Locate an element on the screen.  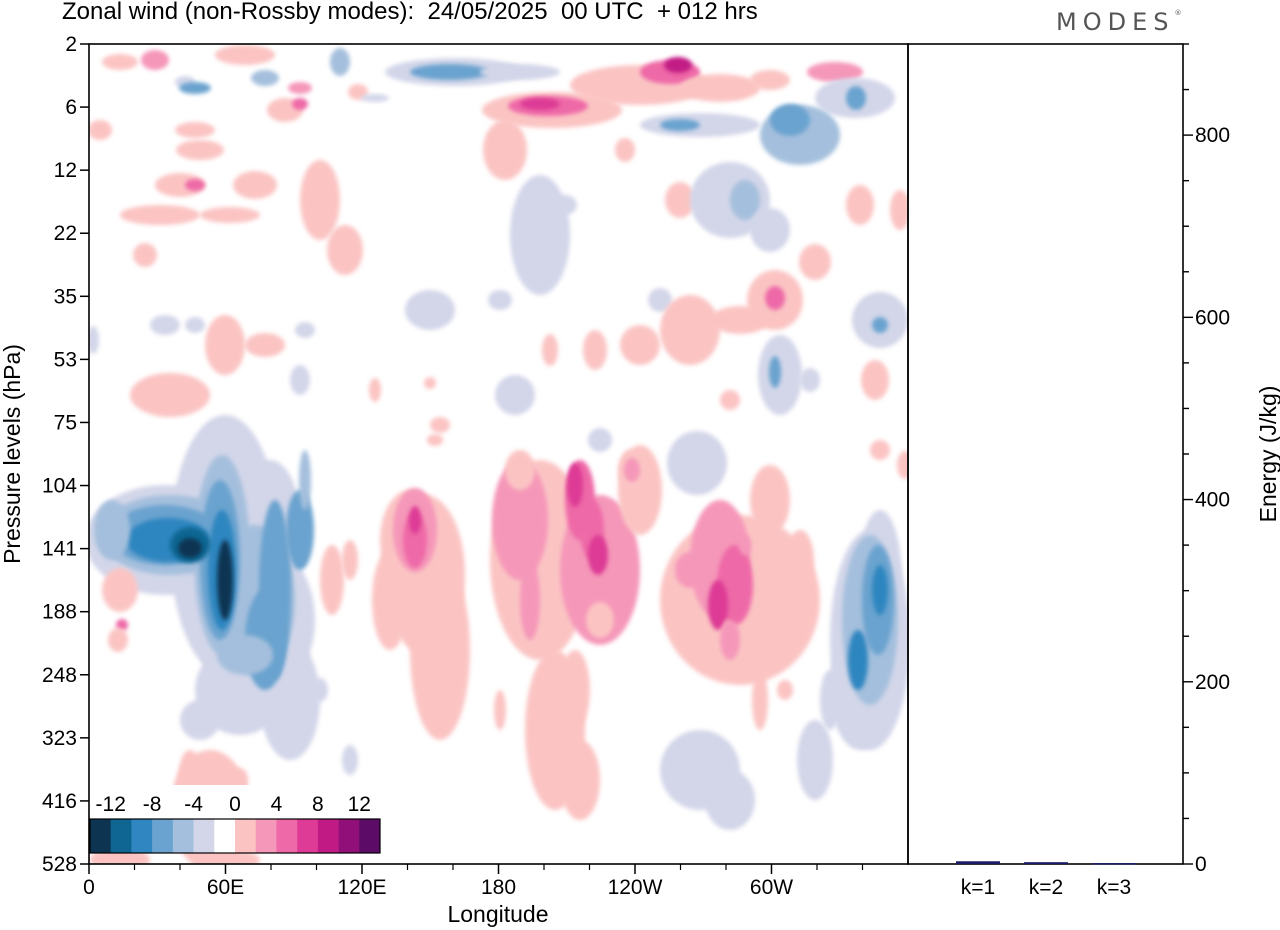
y-tick-label: 528 is located at coordinates (59, 864).